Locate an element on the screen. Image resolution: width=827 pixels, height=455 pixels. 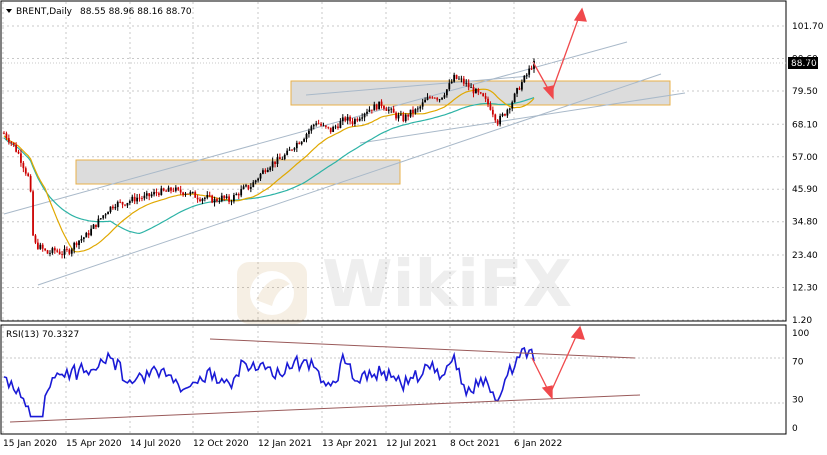
last-price-badge is located at coordinates (803, 63).